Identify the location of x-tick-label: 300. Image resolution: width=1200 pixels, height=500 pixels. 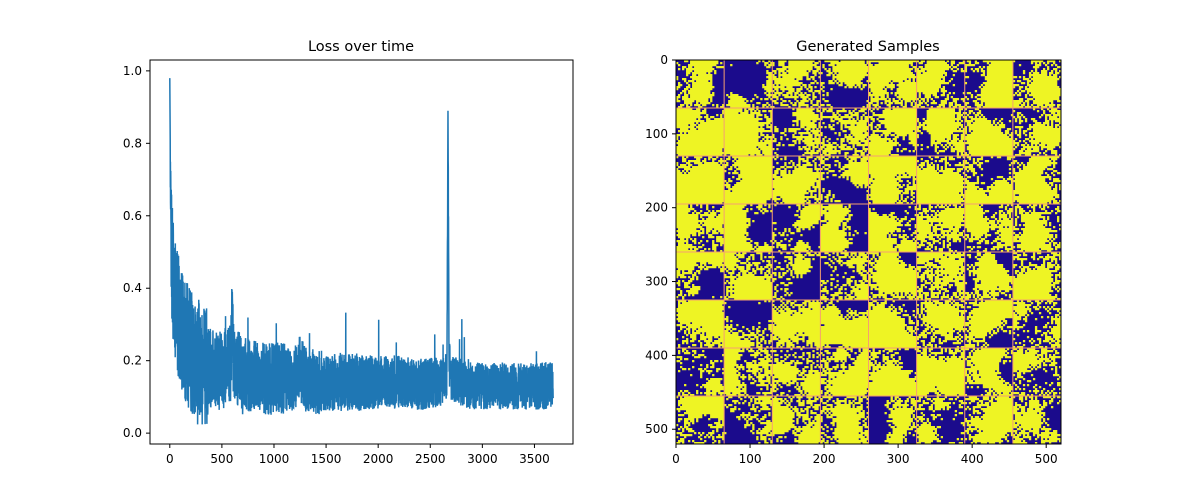
(898, 459).